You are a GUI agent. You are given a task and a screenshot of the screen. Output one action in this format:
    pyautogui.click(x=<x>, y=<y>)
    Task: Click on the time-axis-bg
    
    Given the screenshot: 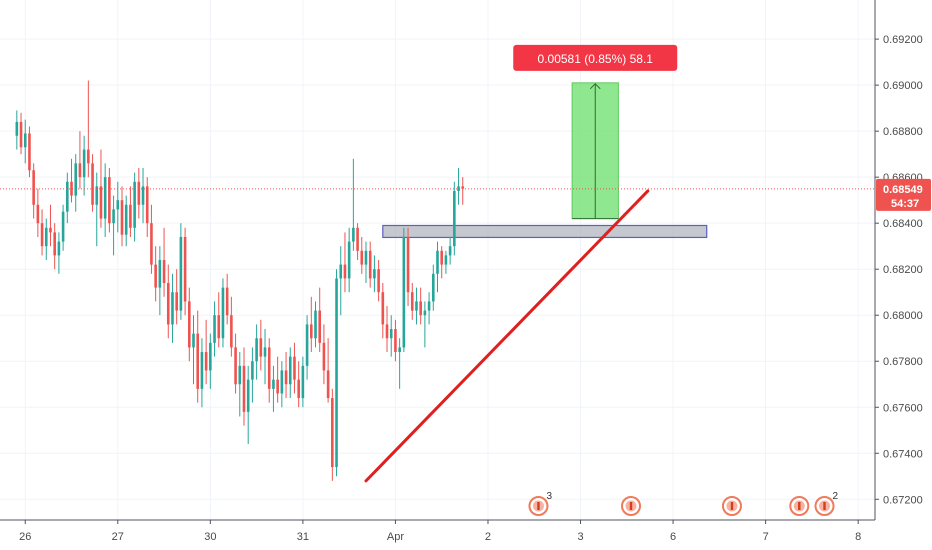 What is the action you would take?
    pyautogui.click(x=466, y=535)
    